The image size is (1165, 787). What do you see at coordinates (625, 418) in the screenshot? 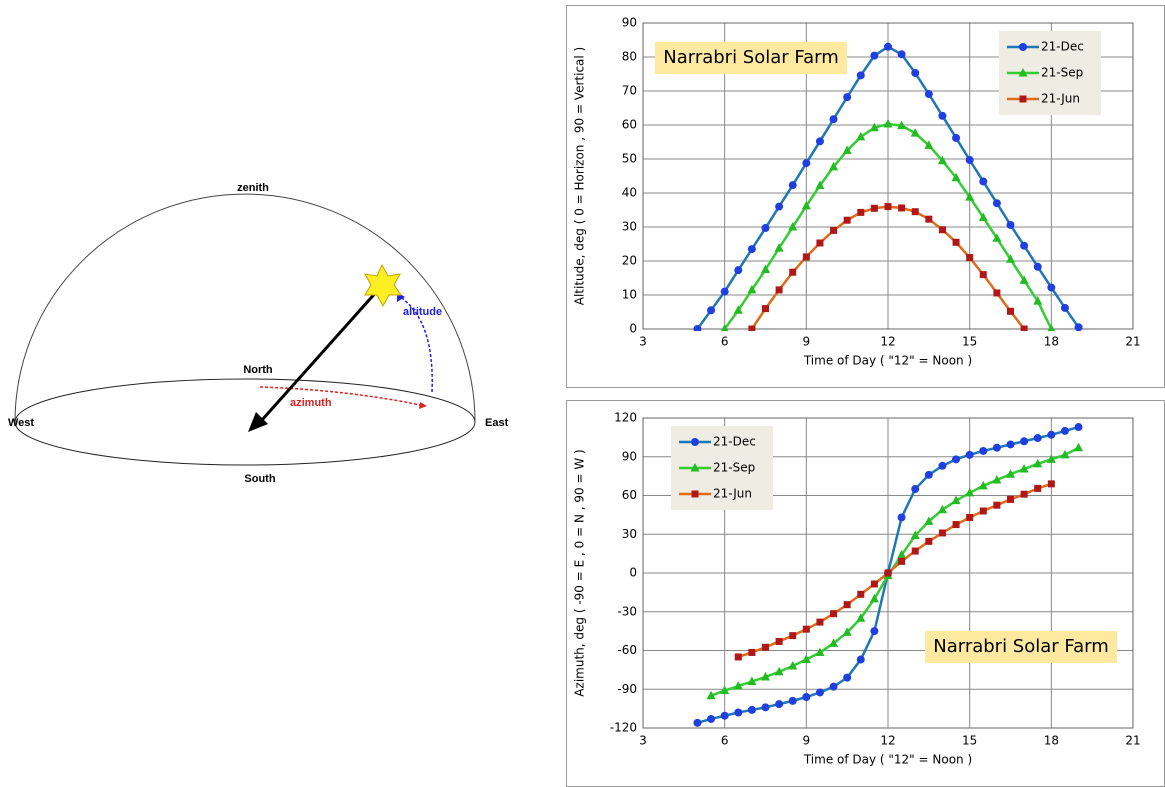
I see `y-tick-label: 120` at bounding box center [625, 418].